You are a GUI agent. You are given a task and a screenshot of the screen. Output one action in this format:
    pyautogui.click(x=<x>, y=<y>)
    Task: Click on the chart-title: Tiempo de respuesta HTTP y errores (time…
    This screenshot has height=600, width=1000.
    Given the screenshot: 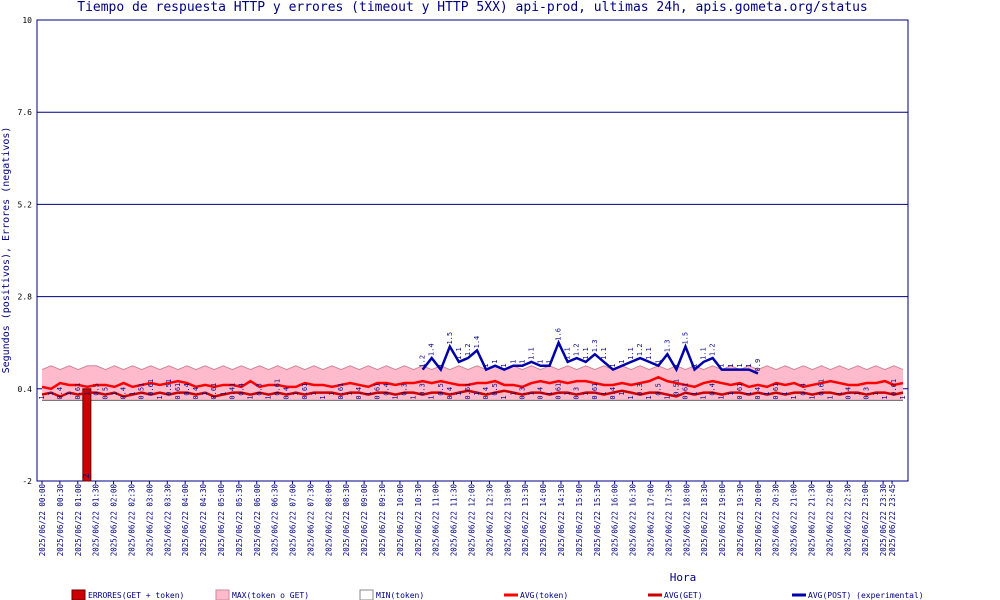 What is the action you would take?
    pyautogui.click(x=472, y=7)
    